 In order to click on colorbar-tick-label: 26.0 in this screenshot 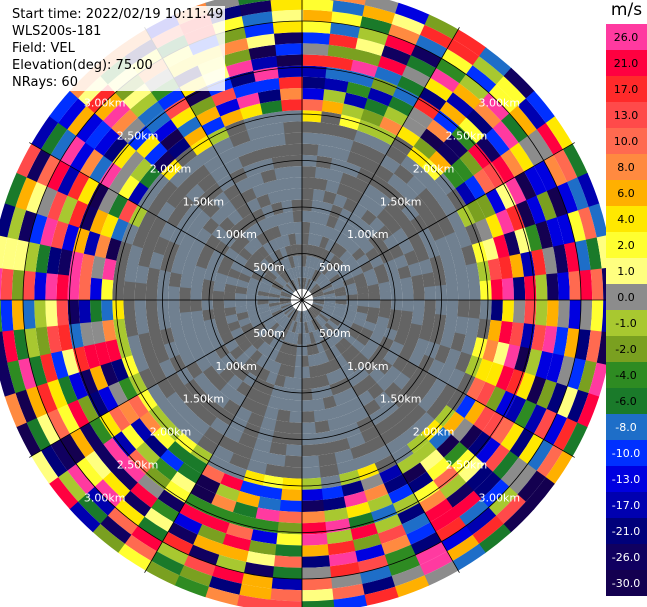, I will do `click(626, 37)`.